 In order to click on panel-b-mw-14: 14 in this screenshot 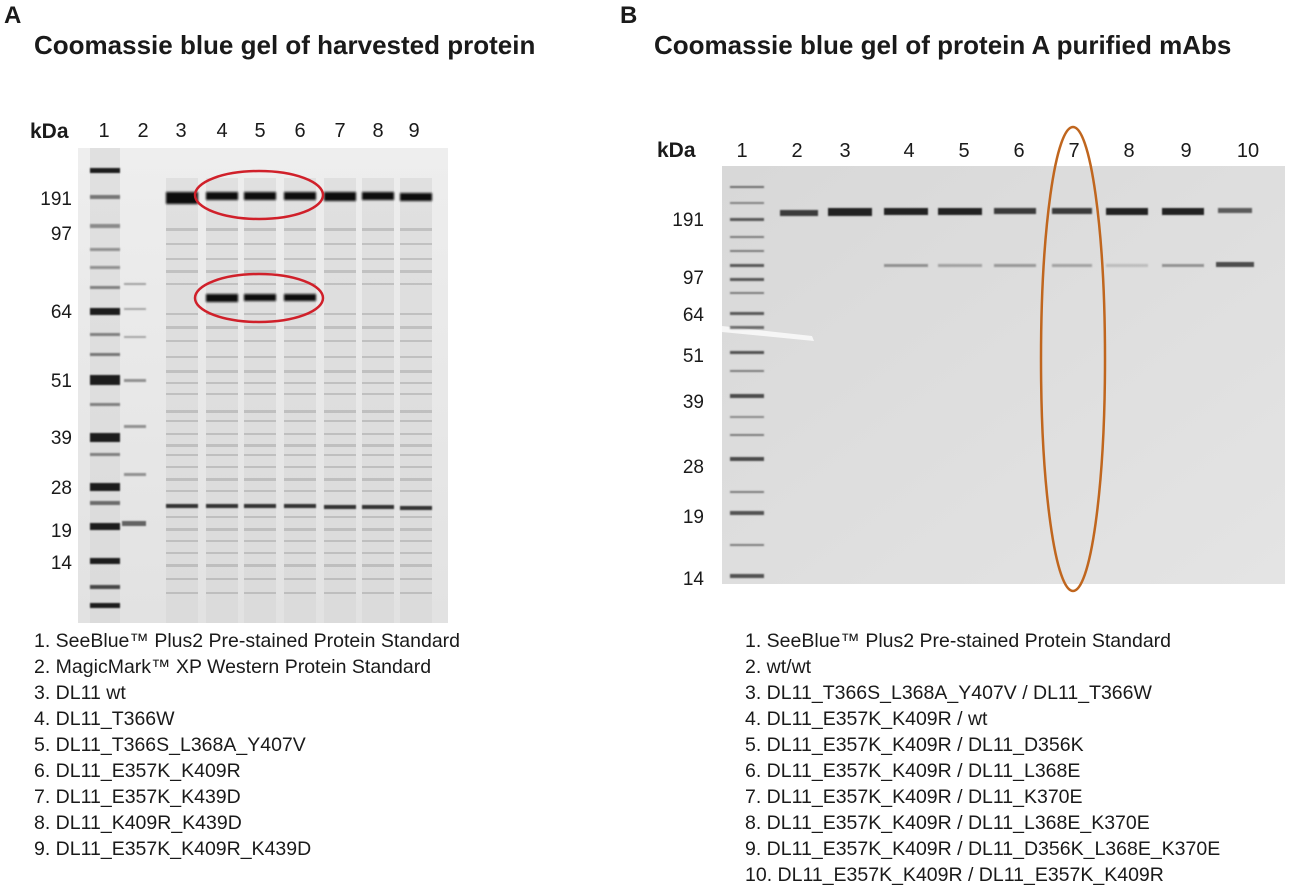, I will do `click(693, 579)`.